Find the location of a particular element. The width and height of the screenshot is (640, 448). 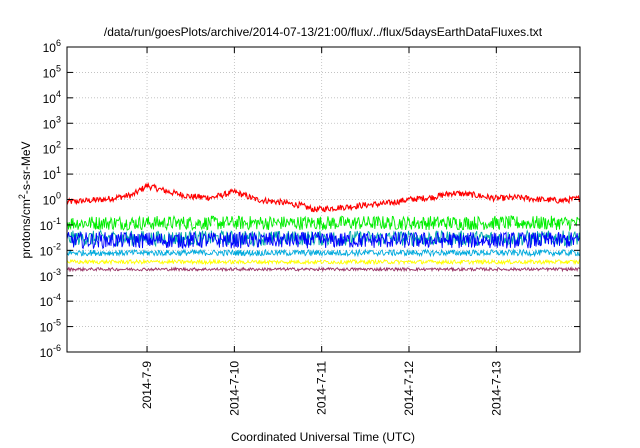

y-tick-label-exponent: -3 is located at coordinates (57, 272).